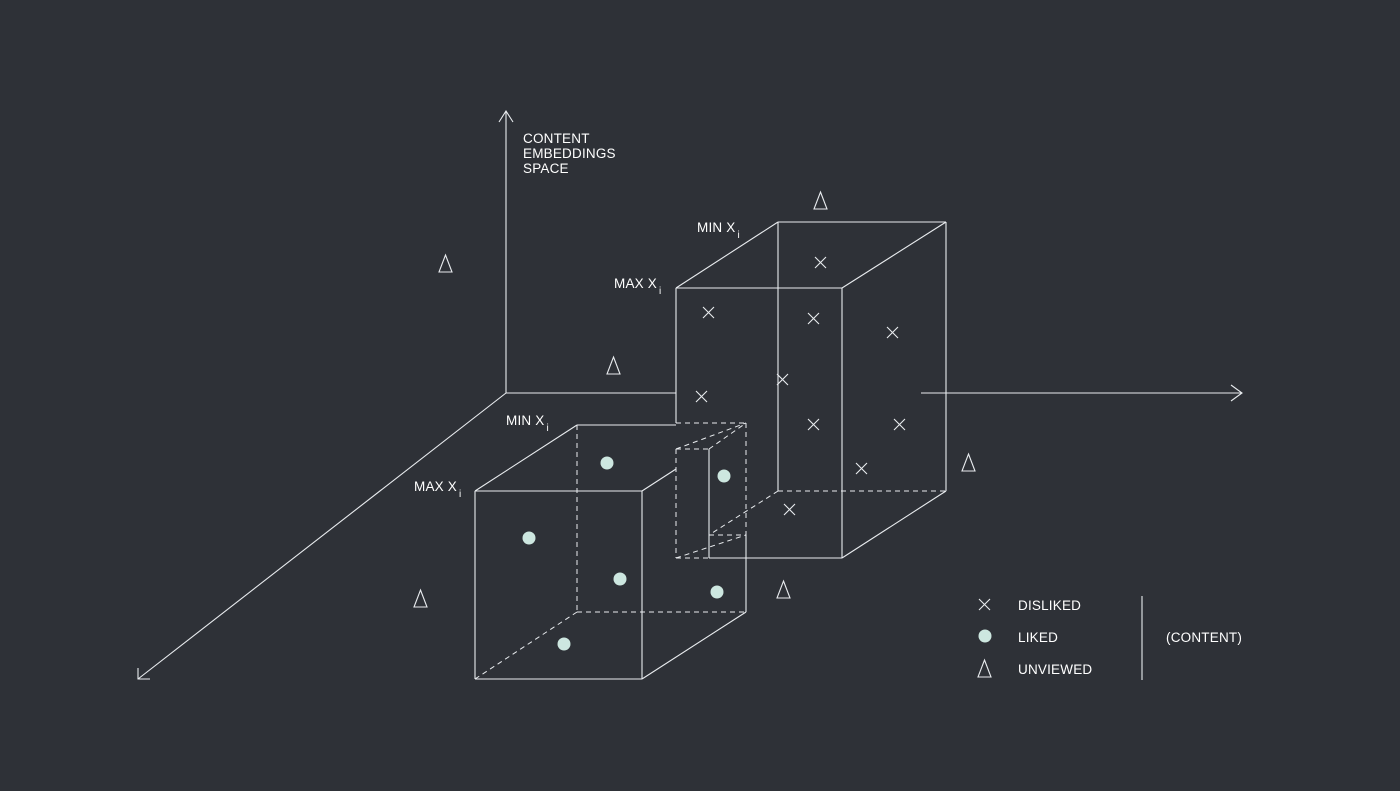 This screenshot has width=1400, height=791. What do you see at coordinates (711, 490) in the screenshot?
I see `overlap-region` at bounding box center [711, 490].